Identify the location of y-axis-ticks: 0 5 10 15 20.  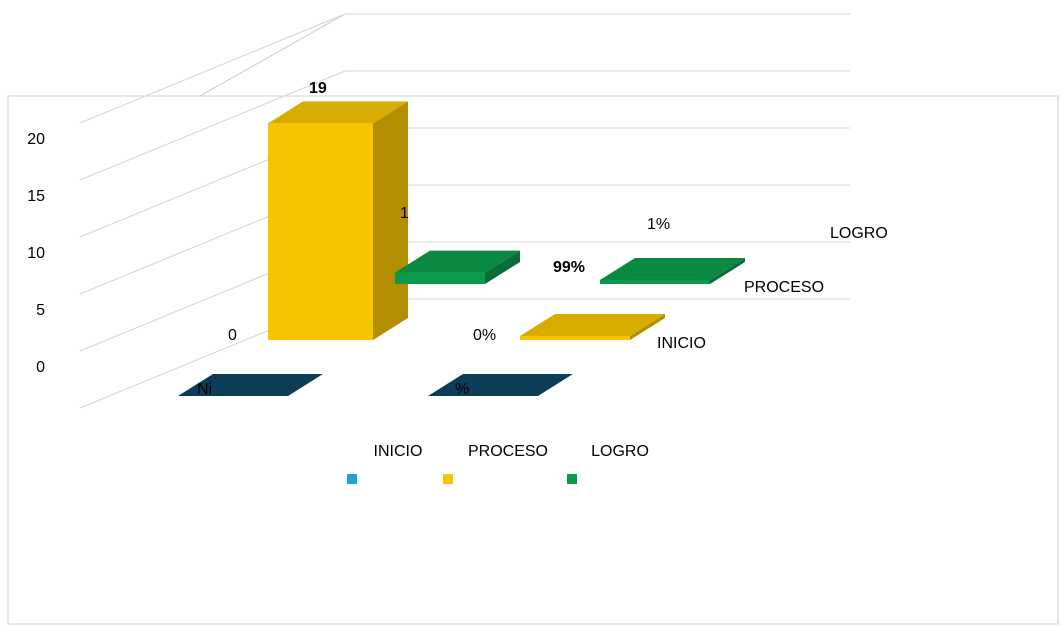
(36, 253).